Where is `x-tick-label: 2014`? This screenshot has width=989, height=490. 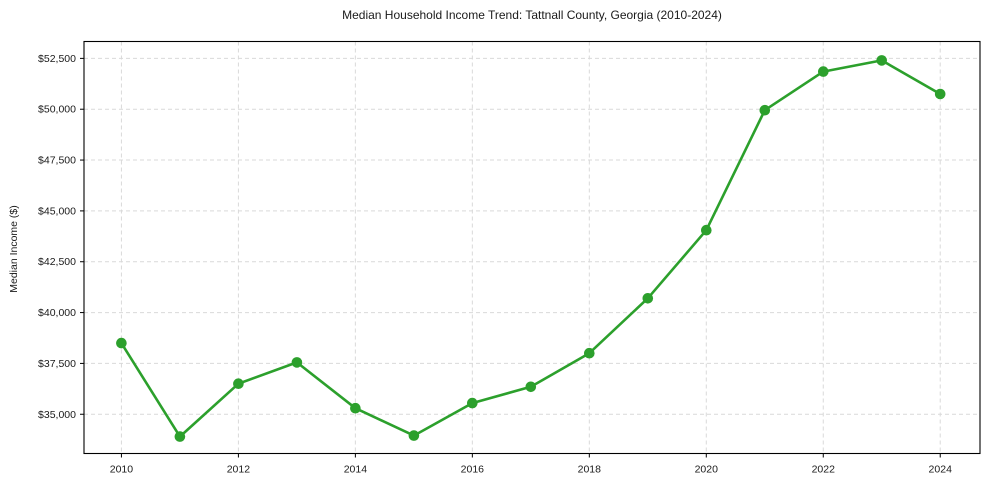
x-tick-label: 2014 is located at coordinates (356, 470).